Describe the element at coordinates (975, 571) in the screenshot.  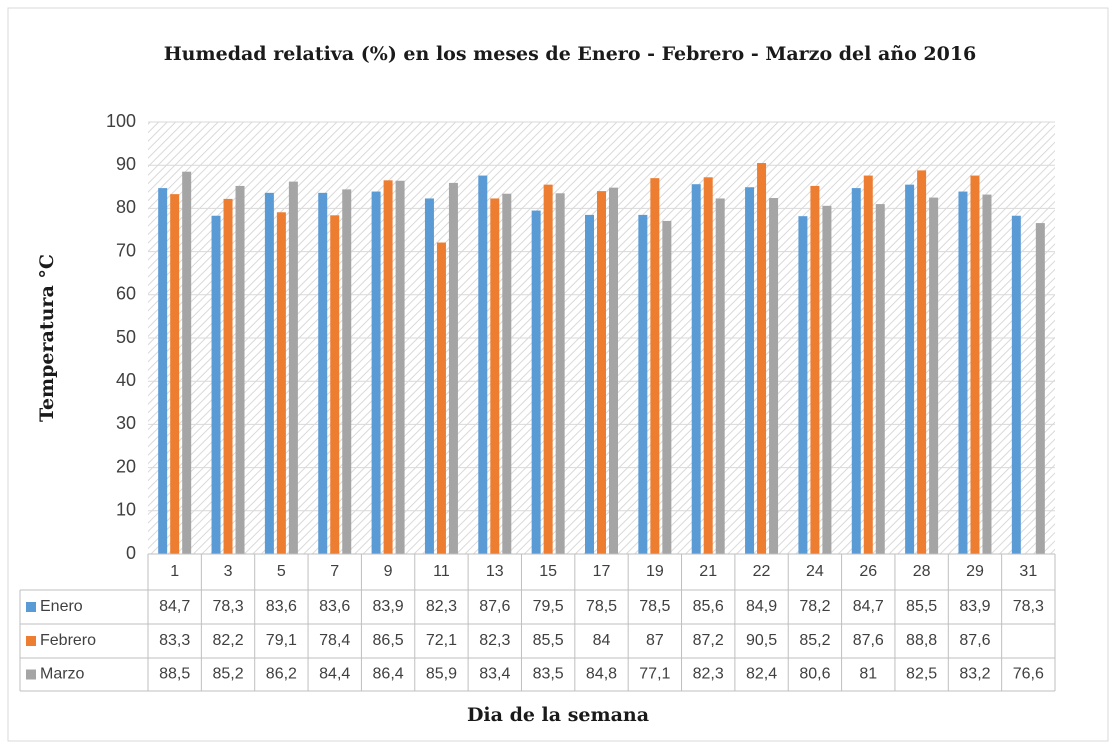
I see `x-tick-label: 29` at that location.